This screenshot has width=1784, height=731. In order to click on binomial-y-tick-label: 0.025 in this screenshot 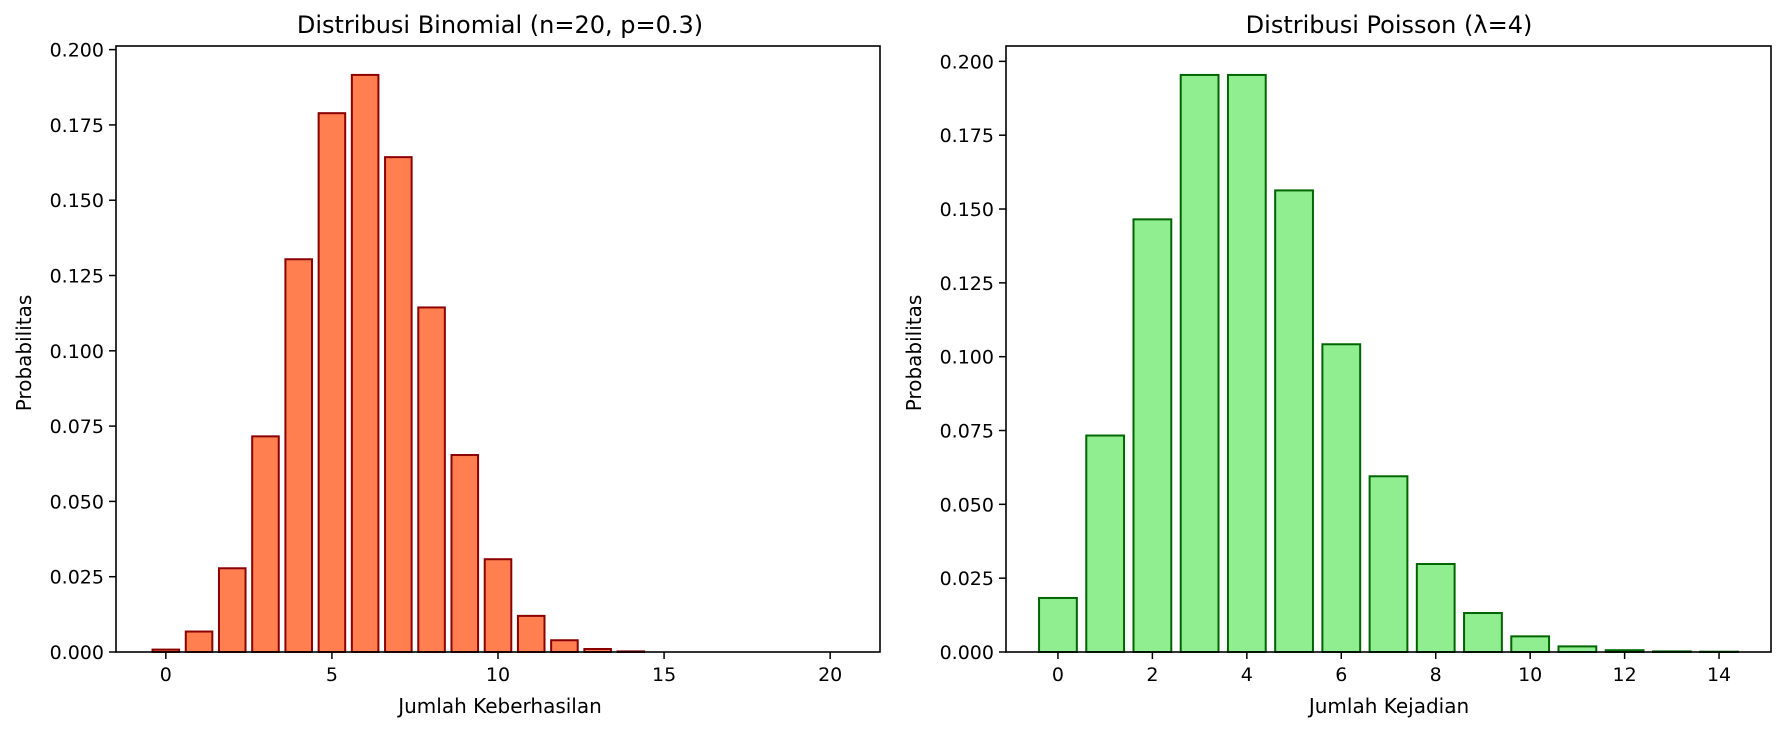, I will do `click(77, 578)`.